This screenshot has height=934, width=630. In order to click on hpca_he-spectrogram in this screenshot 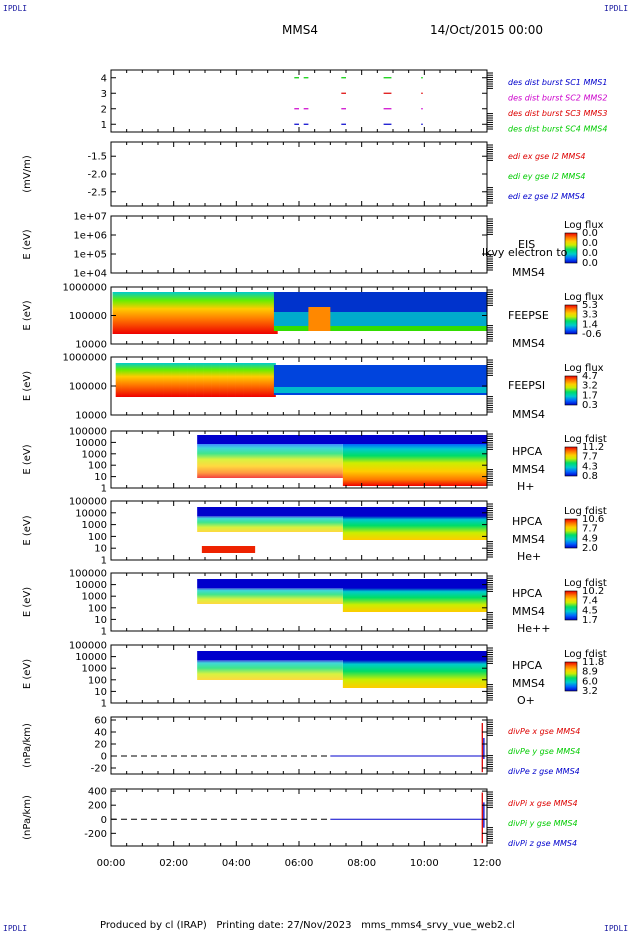, I will do `click(342, 530)`.